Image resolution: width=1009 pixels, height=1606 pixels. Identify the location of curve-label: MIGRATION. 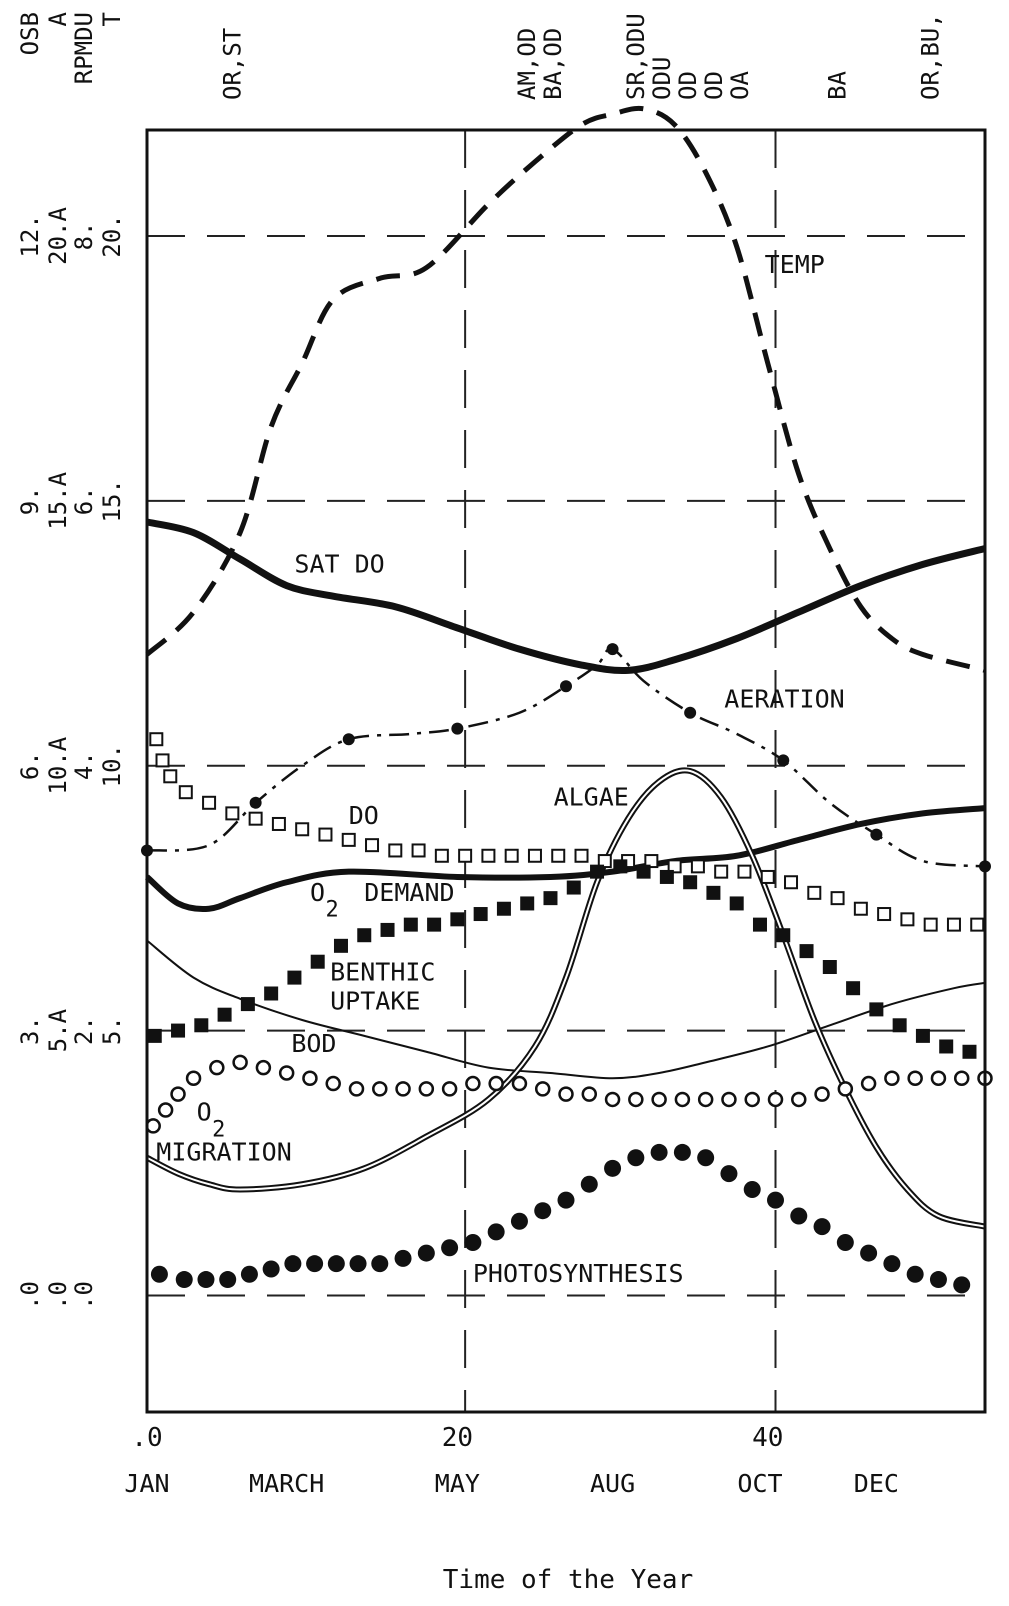
(223, 1151).